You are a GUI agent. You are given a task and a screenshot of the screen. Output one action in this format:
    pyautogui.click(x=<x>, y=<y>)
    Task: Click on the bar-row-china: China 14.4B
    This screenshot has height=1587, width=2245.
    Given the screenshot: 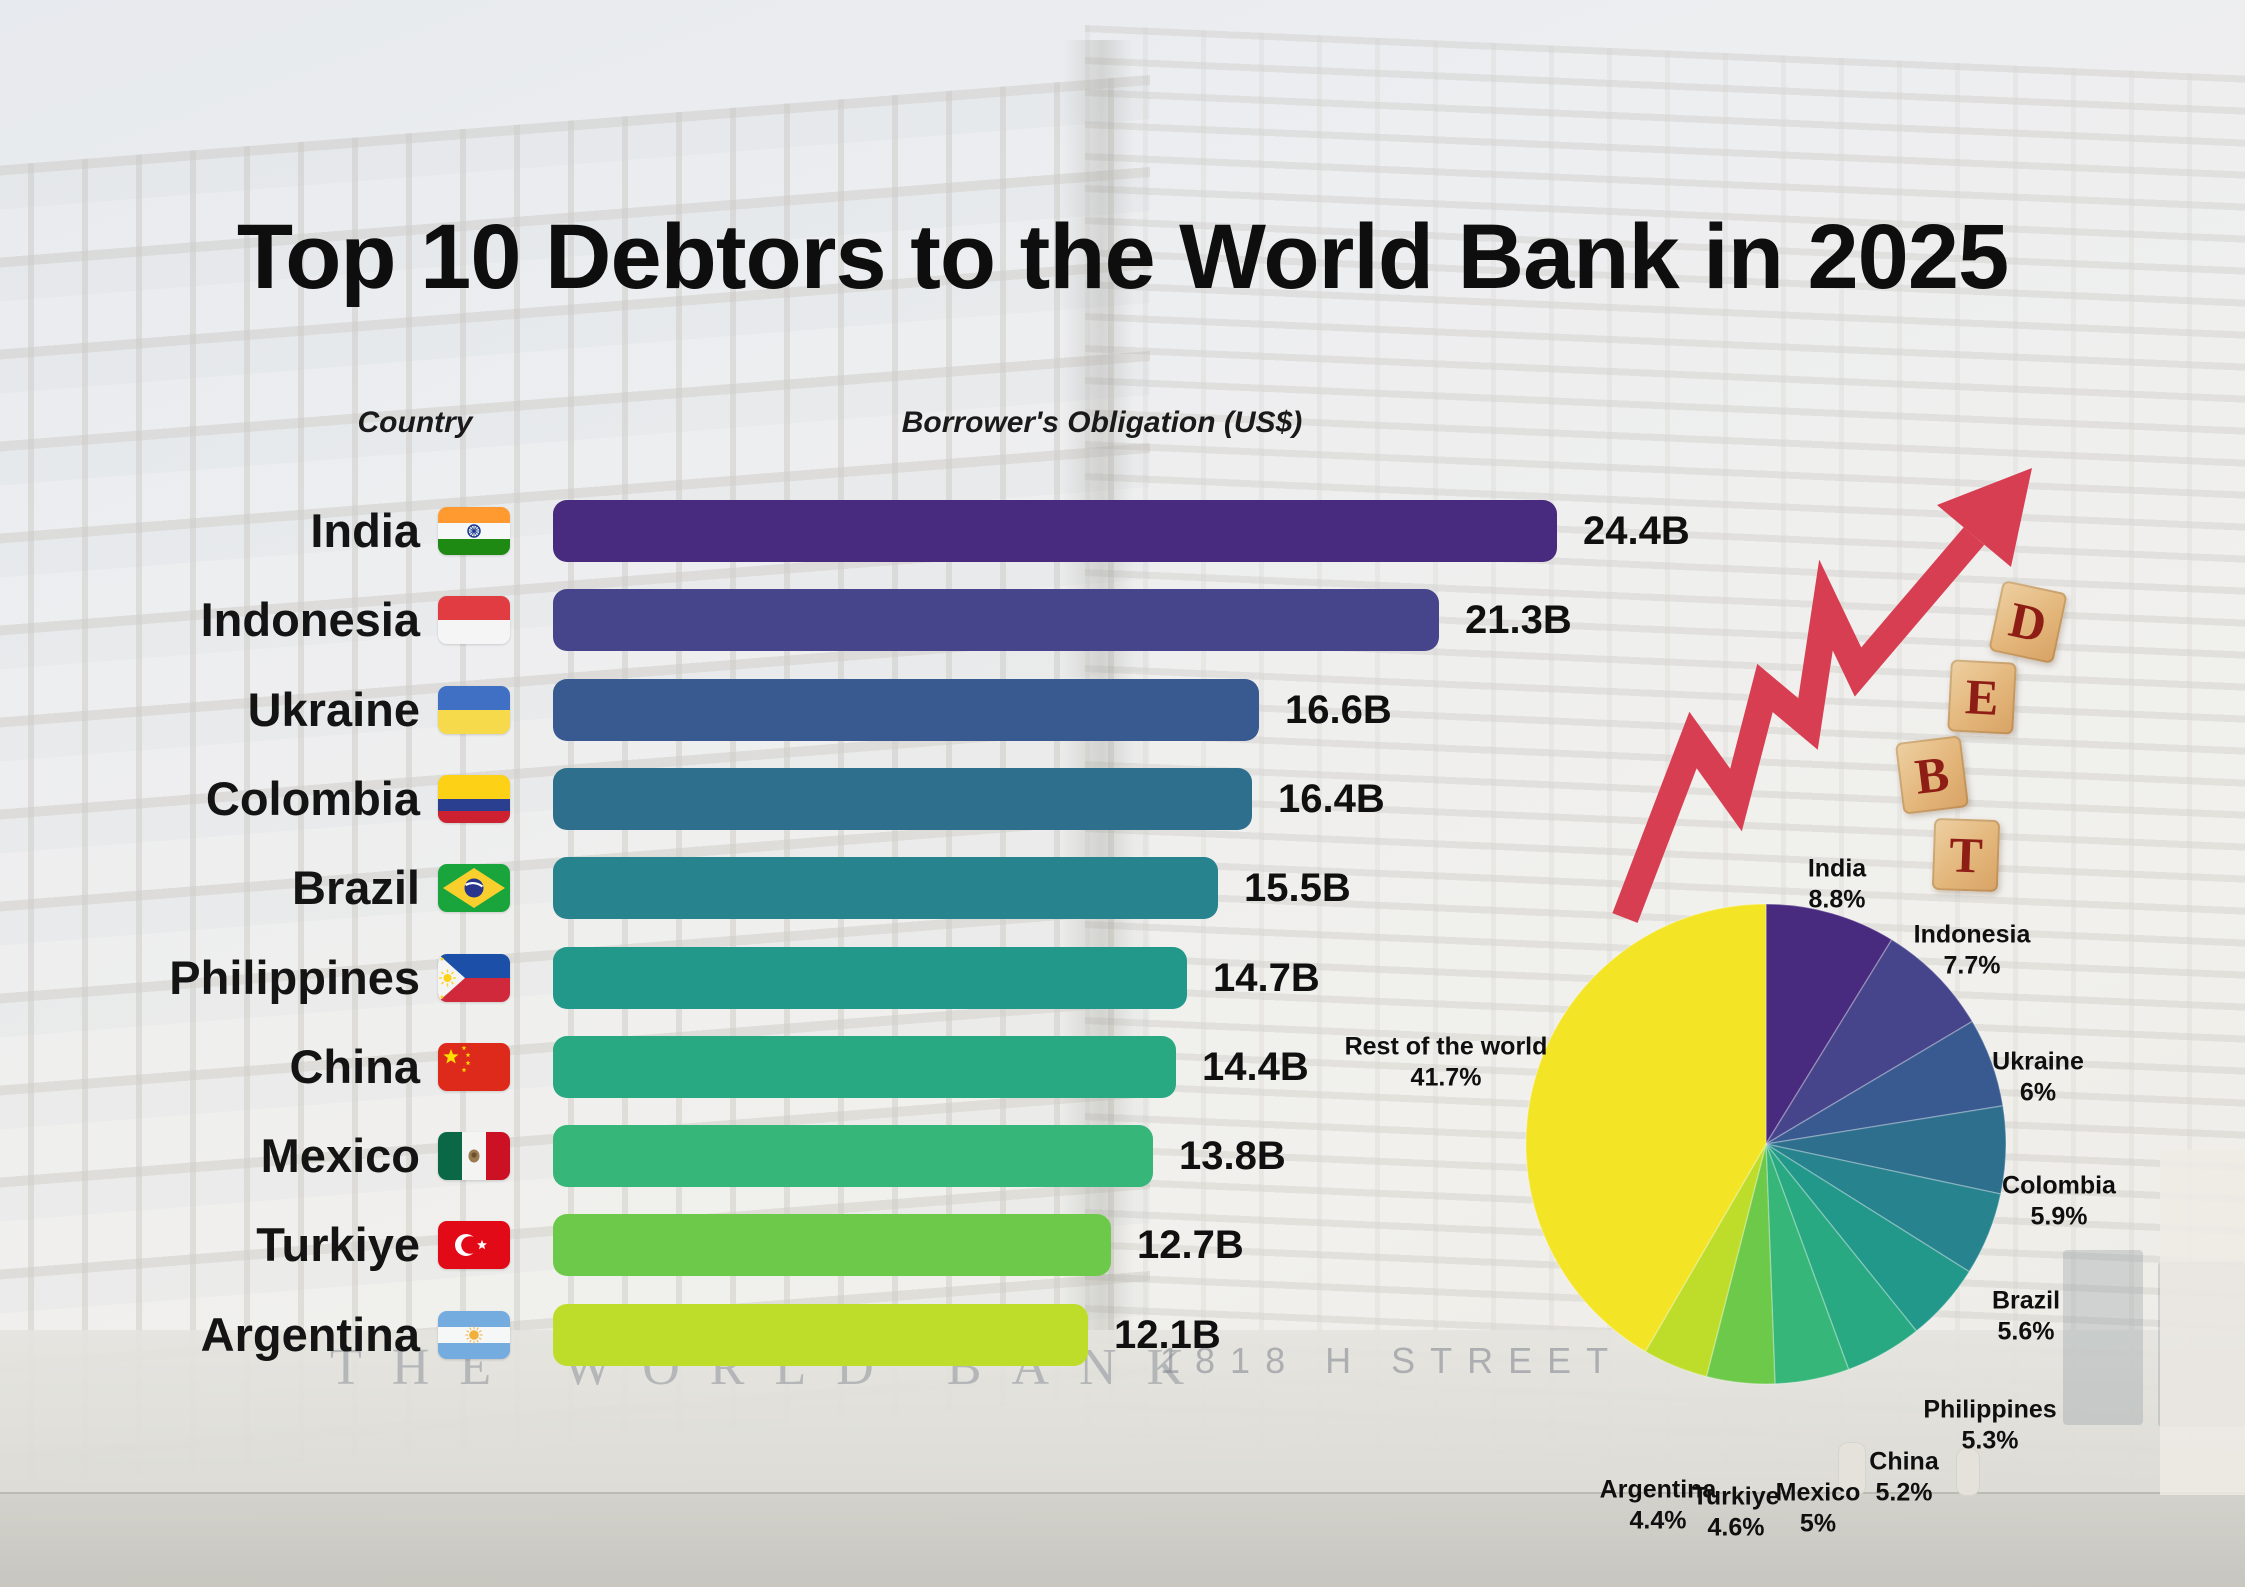 What is the action you would take?
    pyautogui.click(x=1122, y=1067)
    